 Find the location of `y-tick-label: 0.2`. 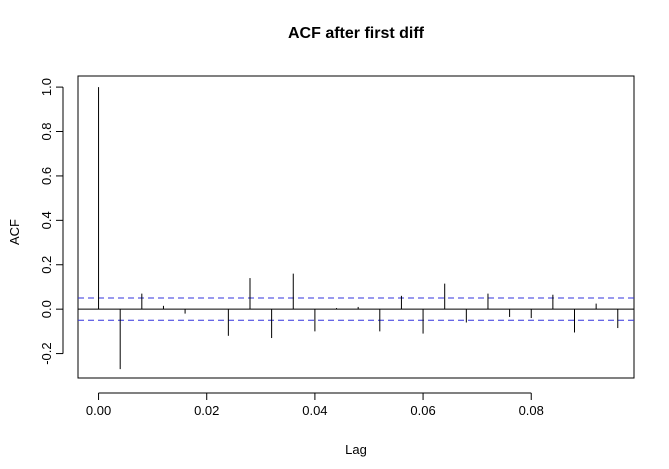

y-tick-label: 0.2 is located at coordinates (46, 265).